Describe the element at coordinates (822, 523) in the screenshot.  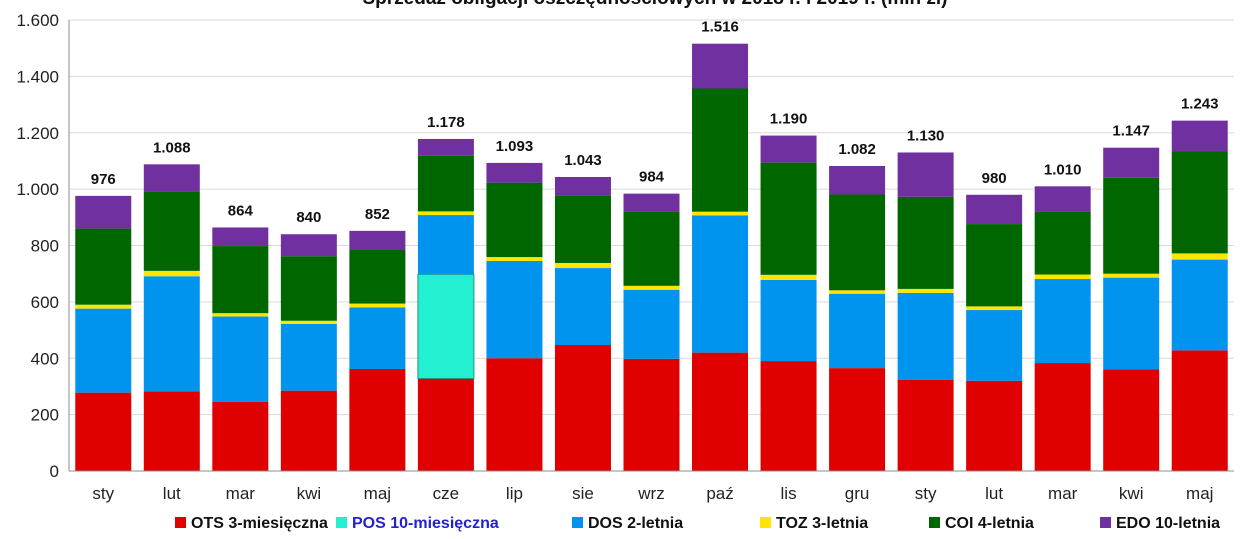
I see `legend-label: TOZ 3-letnia` at that location.